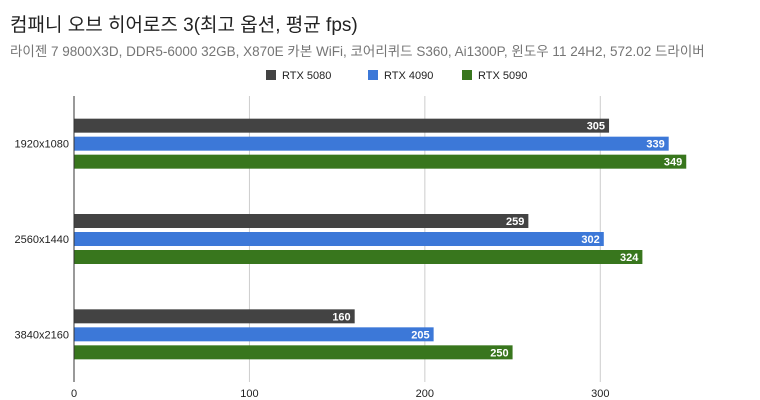 The image size is (760, 400). I want to click on legend-label-rtx-5090: RTX 5090, so click(502, 76).